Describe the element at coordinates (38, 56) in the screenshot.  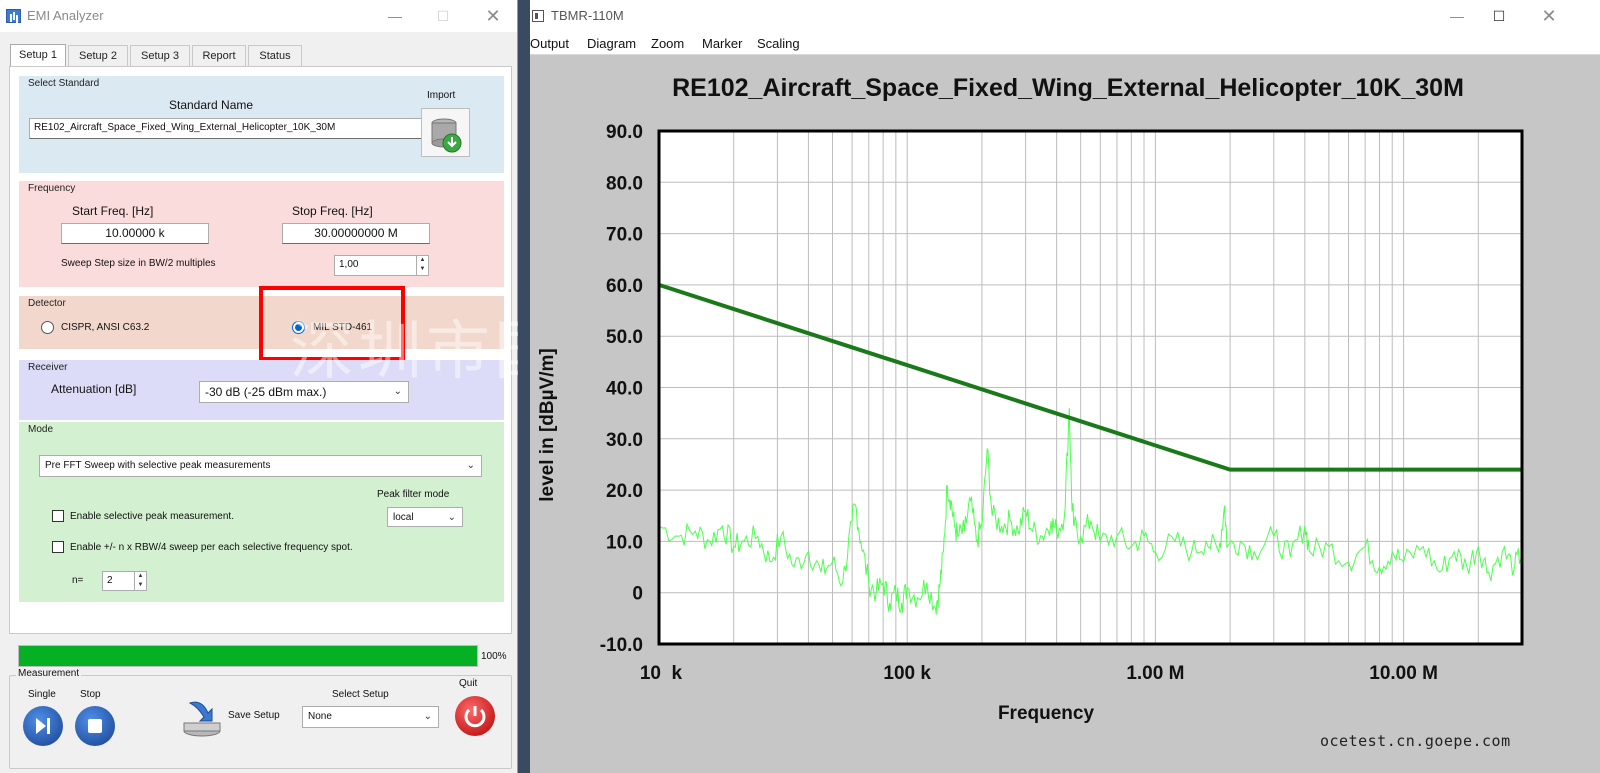
I see `tab-setup-1: Setup 1` at that location.